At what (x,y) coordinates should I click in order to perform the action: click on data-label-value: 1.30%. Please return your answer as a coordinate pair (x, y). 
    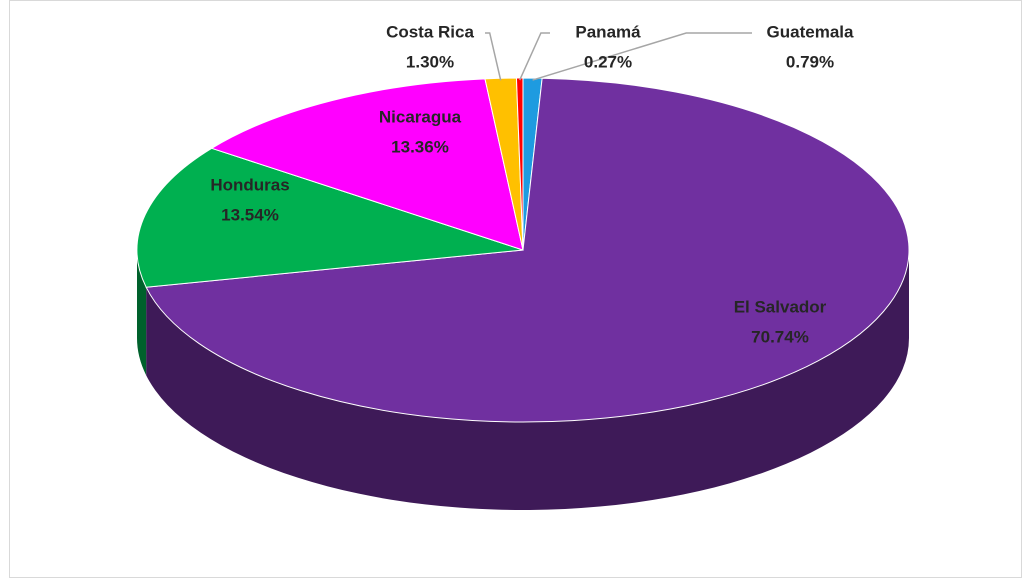
    Looking at the image, I should click on (430, 61).